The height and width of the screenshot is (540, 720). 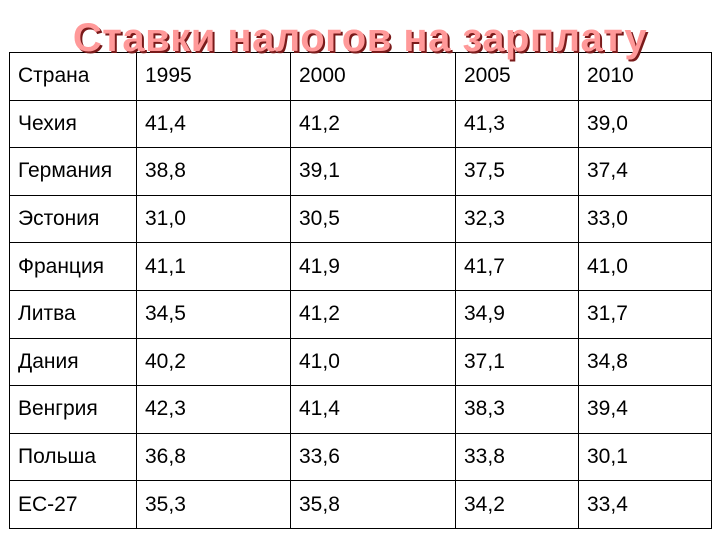 I want to click on table-row: Венгрия 42,3 41,4 38,3 39,4, so click(x=360, y=409).